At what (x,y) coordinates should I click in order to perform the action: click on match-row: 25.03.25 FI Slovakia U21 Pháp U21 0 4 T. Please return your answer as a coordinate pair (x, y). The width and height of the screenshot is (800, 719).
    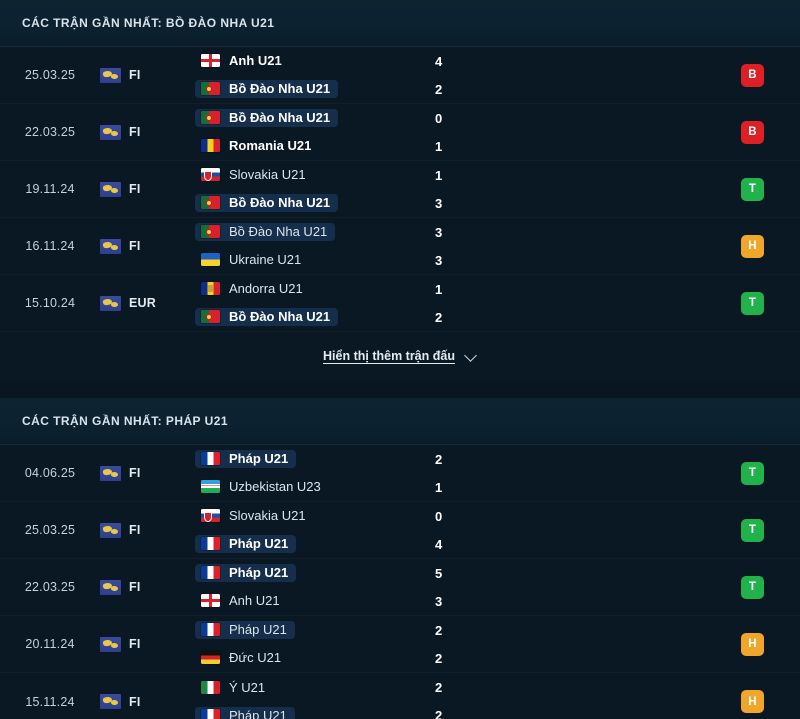
    Looking at the image, I should click on (400, 530).